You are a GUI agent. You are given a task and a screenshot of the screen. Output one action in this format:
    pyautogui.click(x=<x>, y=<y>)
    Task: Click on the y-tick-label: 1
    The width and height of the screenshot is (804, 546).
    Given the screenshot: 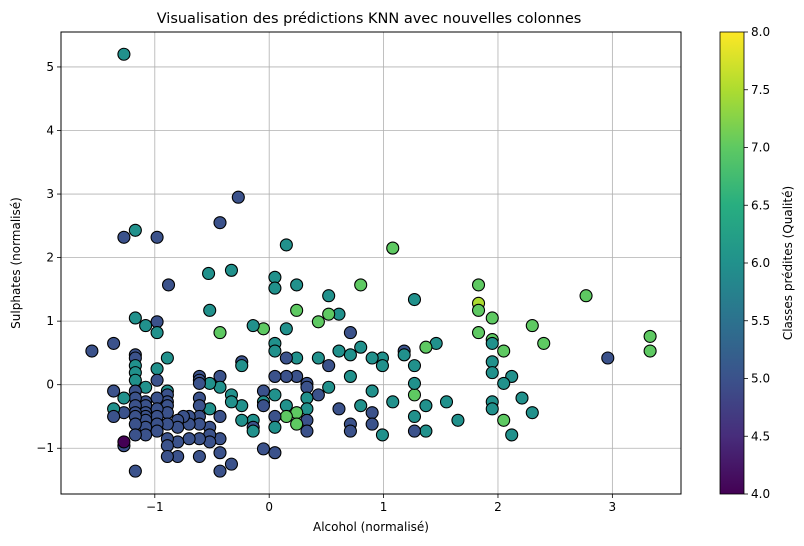 What is the action you would take?
    pyautogui.click(x=50, y=321)
    